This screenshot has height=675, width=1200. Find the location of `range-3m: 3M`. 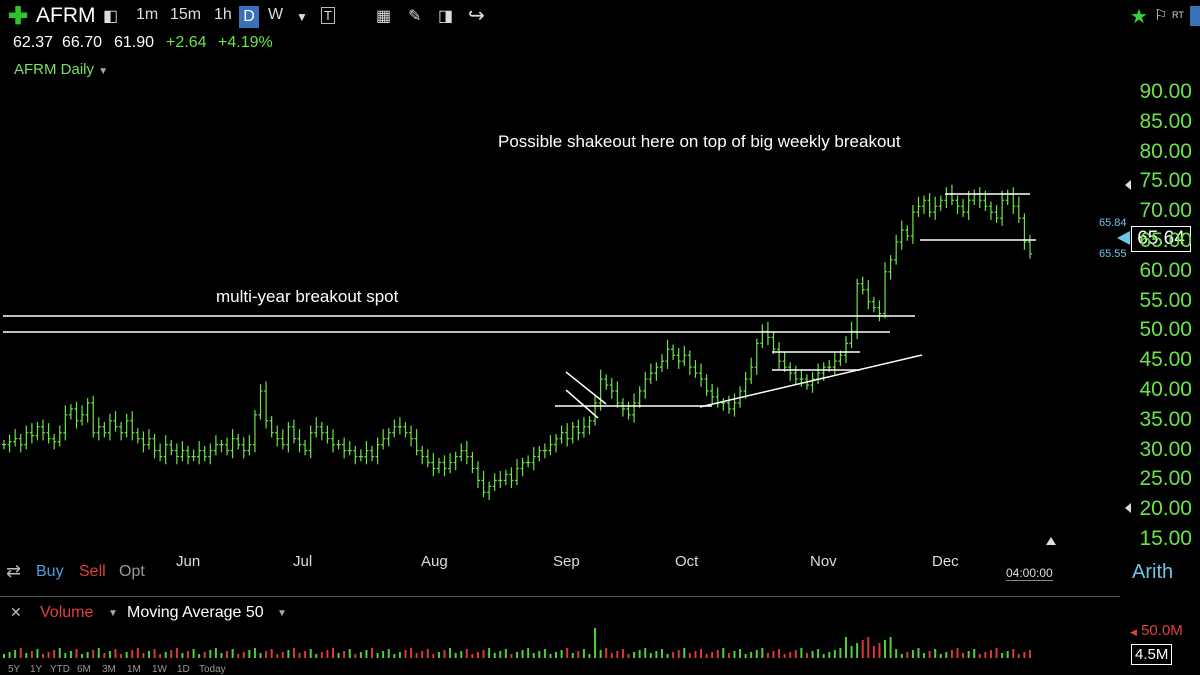

range-3m: 3M is located at coordinates (109, 669).